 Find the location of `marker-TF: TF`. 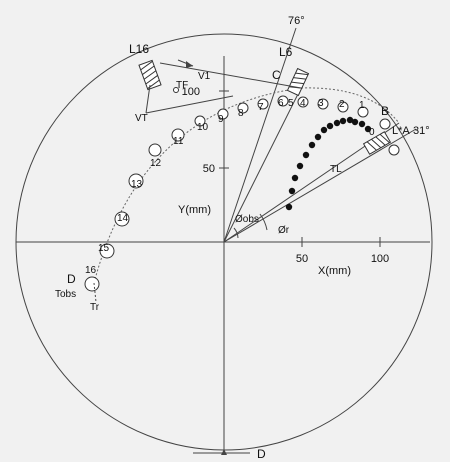

marker-TF: TF is located at coordinates (182, 85).